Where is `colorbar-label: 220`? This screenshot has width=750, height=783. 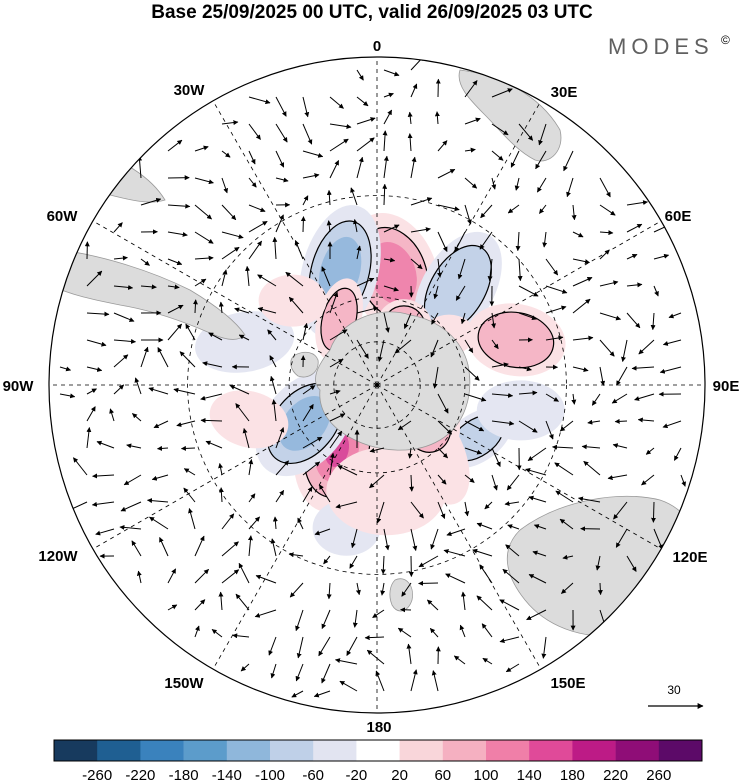 colorbar-label: 220 is located at coordinates (615, 775).